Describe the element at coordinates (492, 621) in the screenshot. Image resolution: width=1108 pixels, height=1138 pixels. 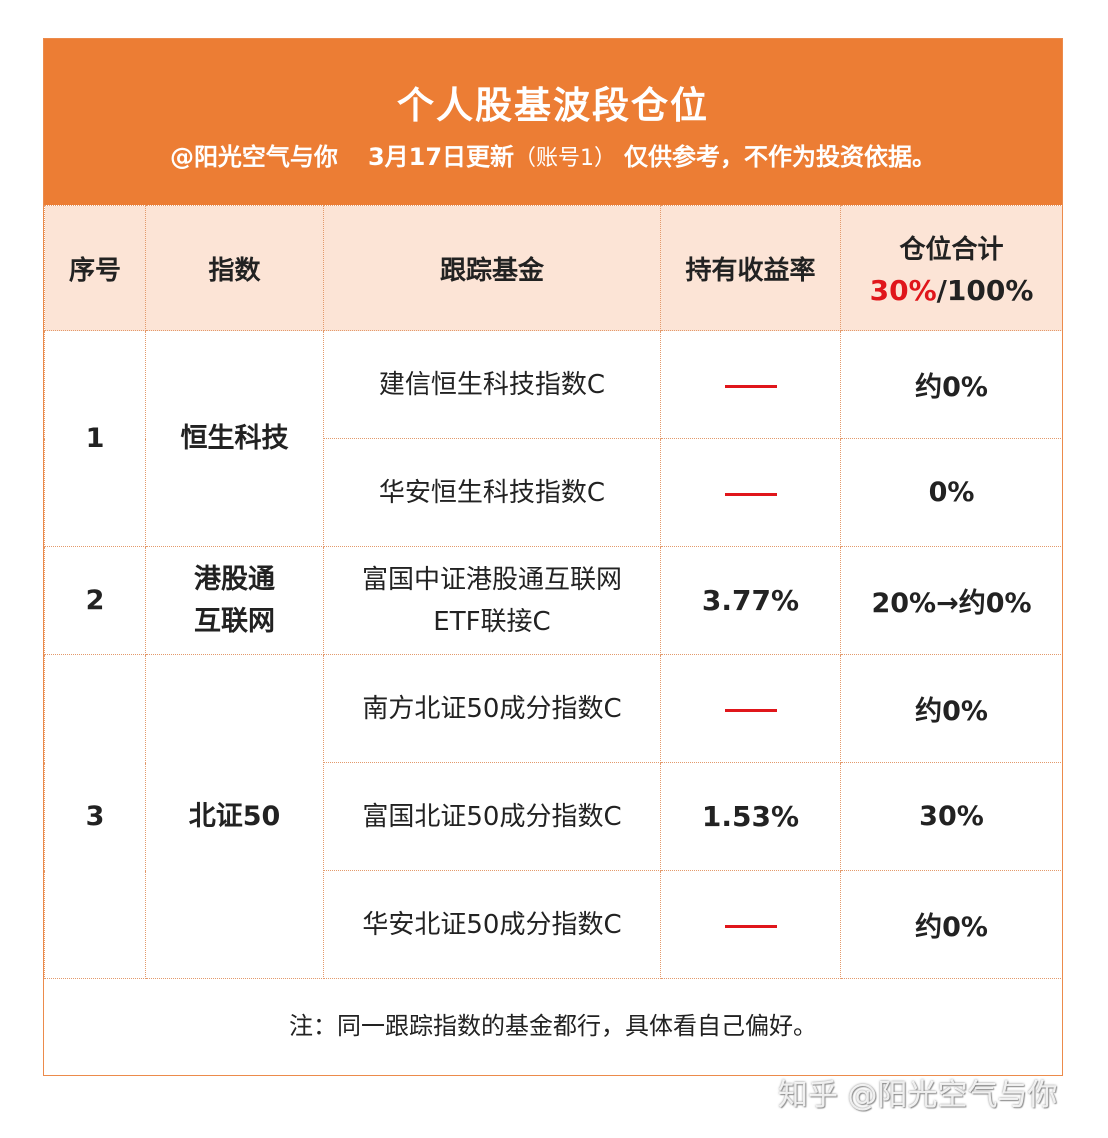
I see `fund-name-line: ETF联接C` at that location.